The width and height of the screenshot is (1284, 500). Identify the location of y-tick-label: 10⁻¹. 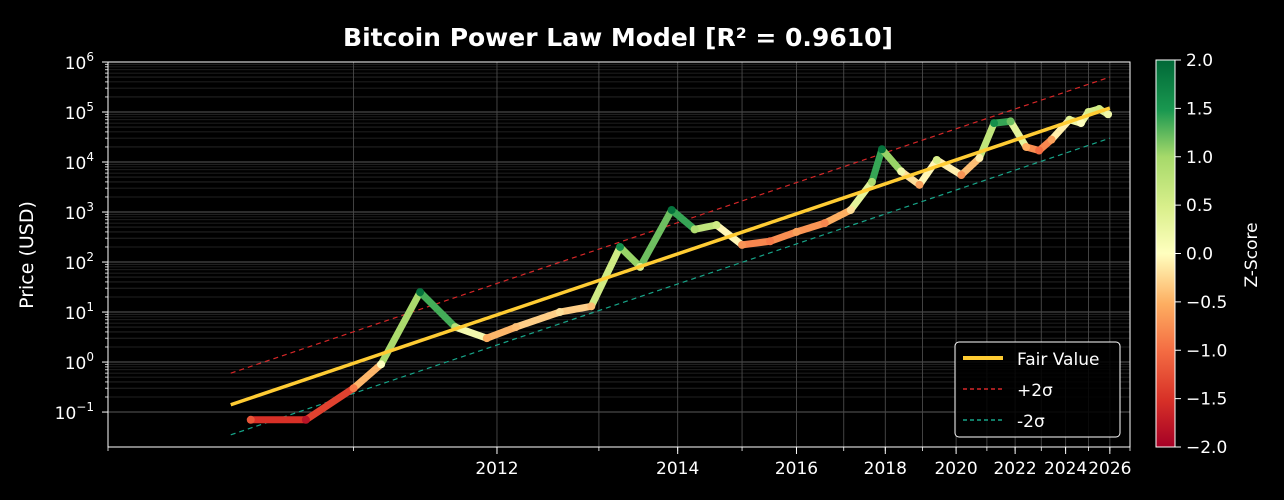
(74, 412).